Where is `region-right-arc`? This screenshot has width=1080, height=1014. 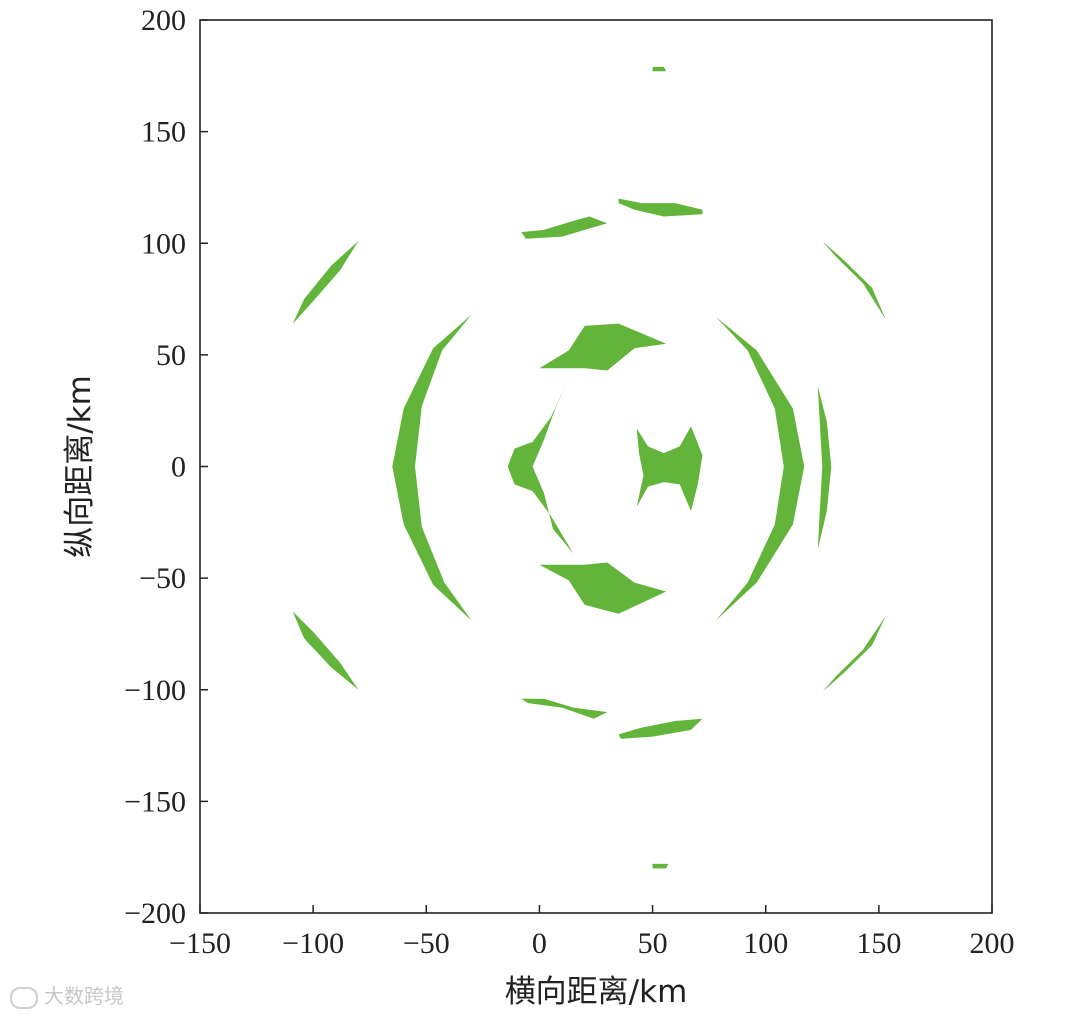 region-right-arc is located at coordinates (760, 468).